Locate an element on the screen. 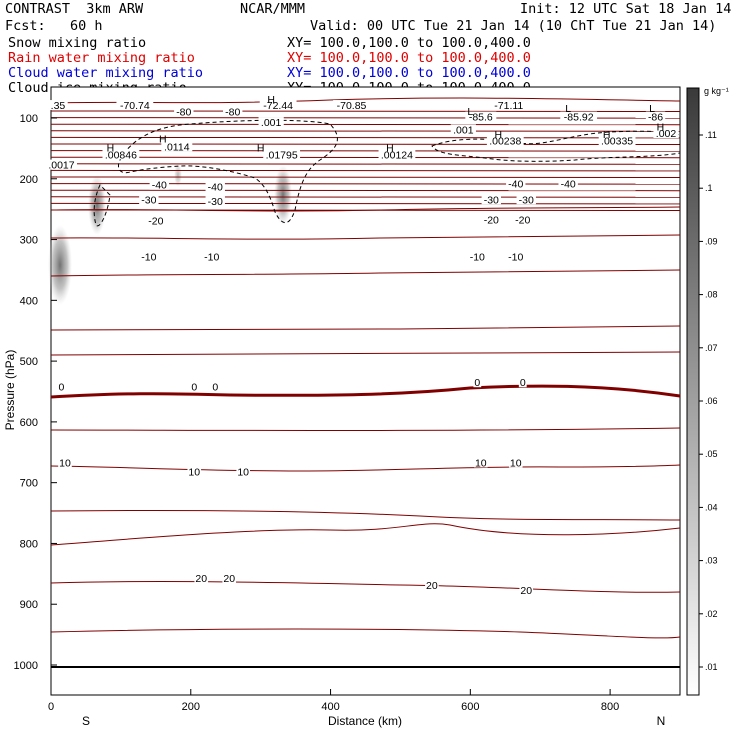 The width and height of the screenshot is (740, 740). isotherm--10 is located at coordinates (365, 328).